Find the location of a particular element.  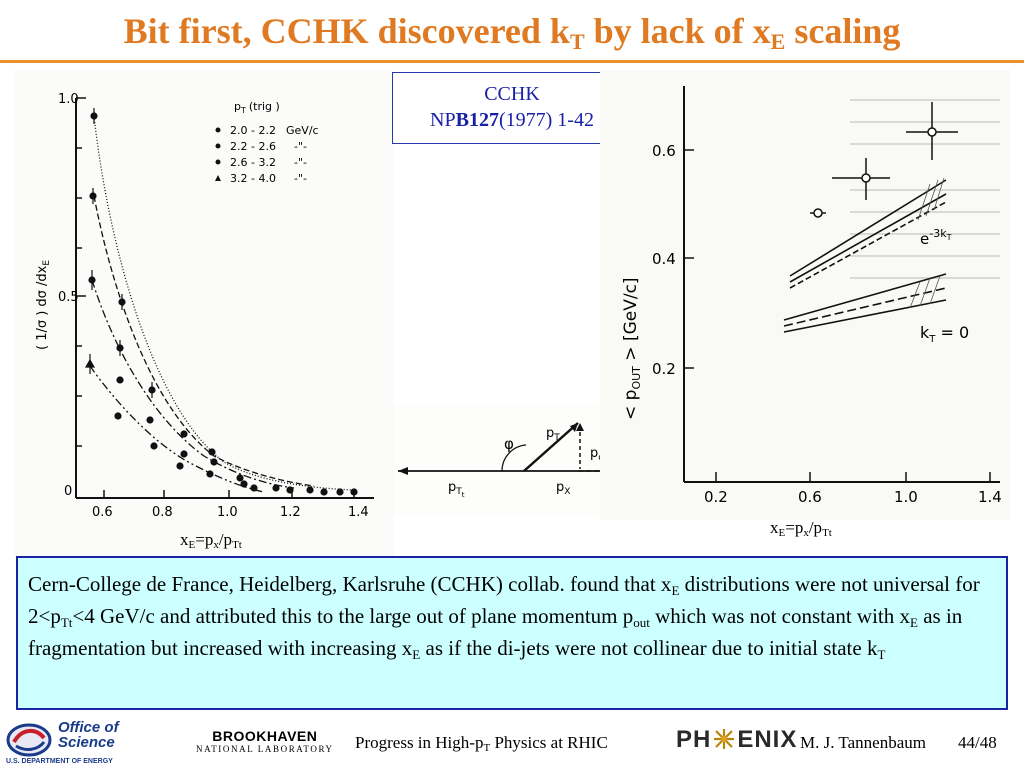

right-xtick: 1.0 is located at coordinates (906, 497).